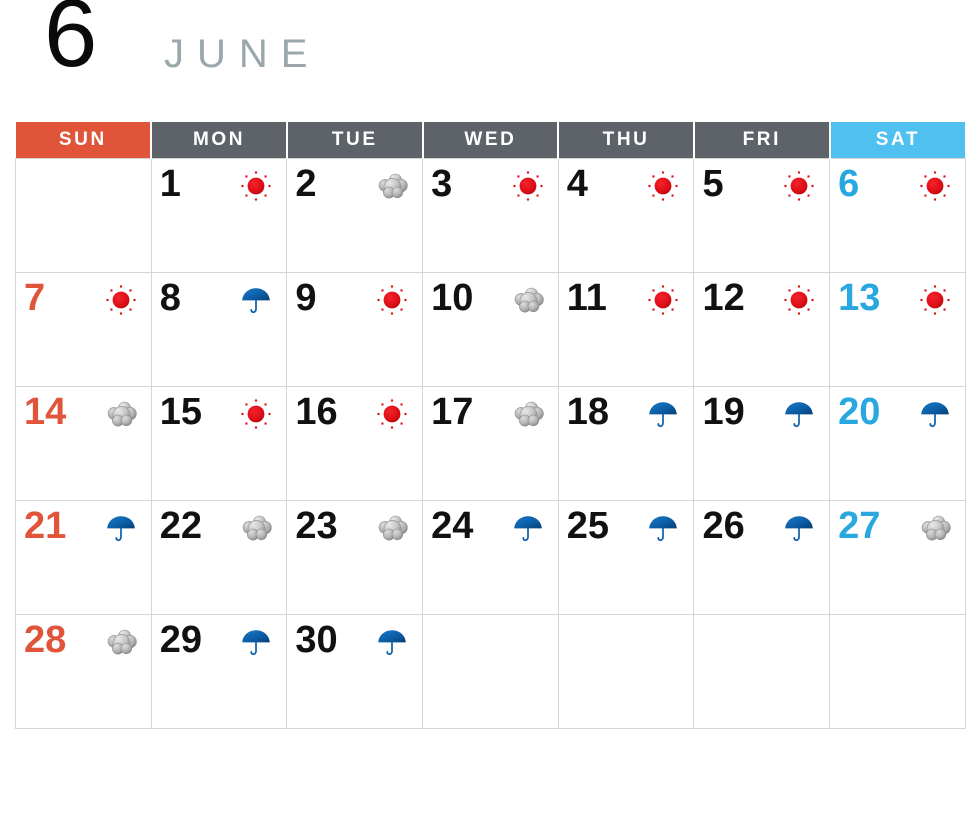  I want to click on calendar-cell-day: 25, so click(626, 557).